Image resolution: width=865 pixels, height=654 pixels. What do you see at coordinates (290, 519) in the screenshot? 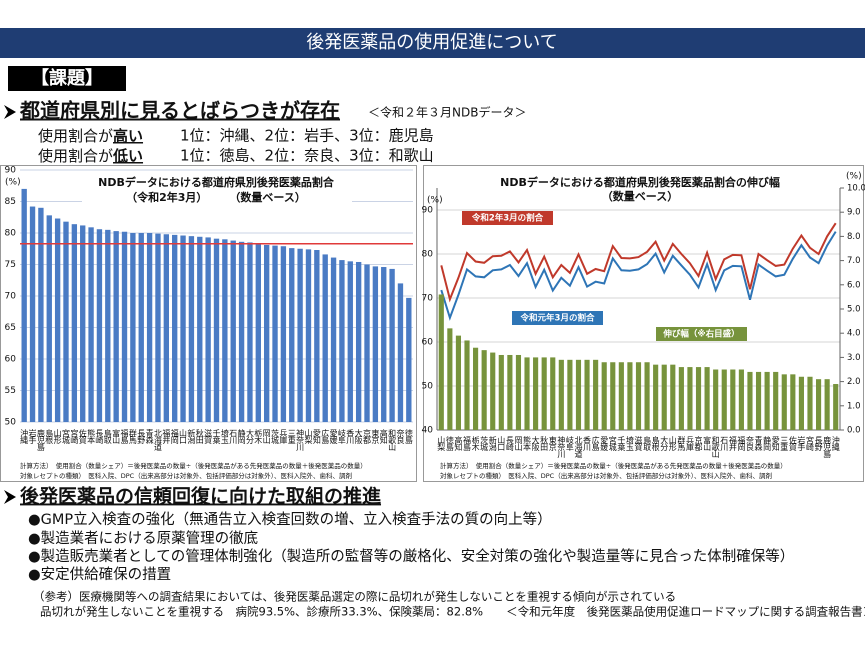
I see `bullet: ●GMP立入検査の強化（無通告立入検査回数の増、立入検査手法の質の向上等）` at bounding box center [290, 519].